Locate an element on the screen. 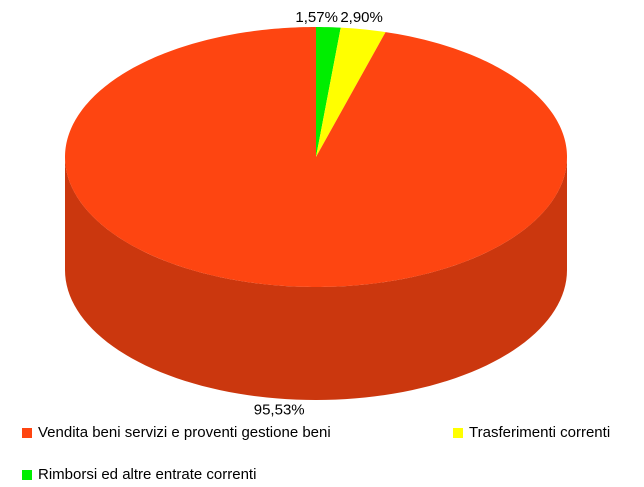 This screenshot has width=644, height=487. legend-label: Trasferimenti correnti is located at coordinates (539, 432).